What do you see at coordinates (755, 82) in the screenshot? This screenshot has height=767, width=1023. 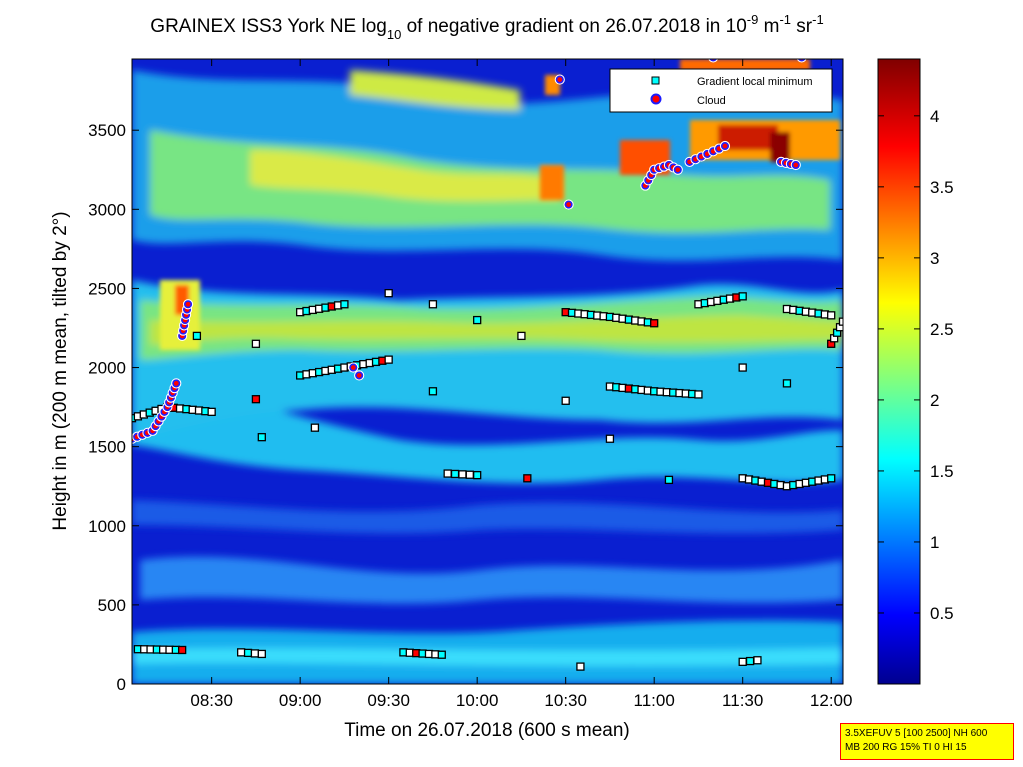 I see `legend-label-minimum: Gradient local minimum` at bounding box center [755, 82].